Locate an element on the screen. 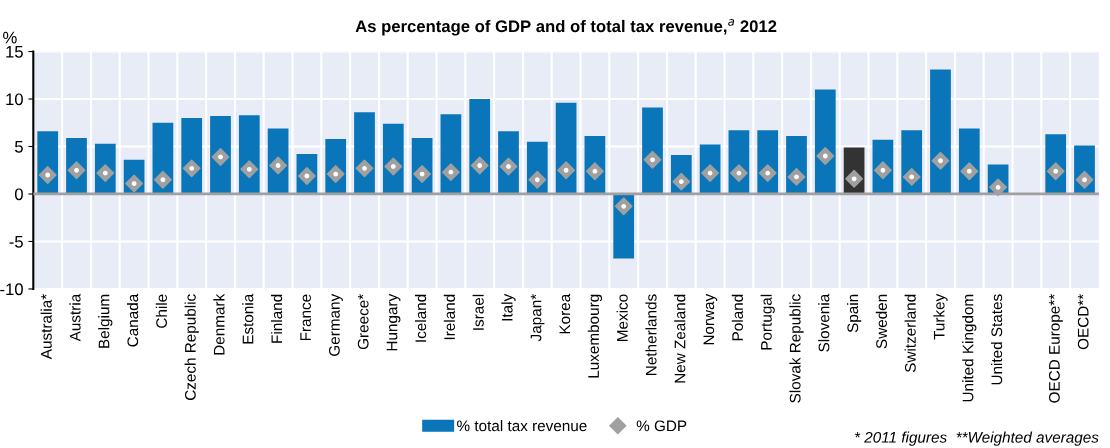 This screenshot has height=448, width=1110. y-tick-label: 15 is located at coordinates (14, 52).